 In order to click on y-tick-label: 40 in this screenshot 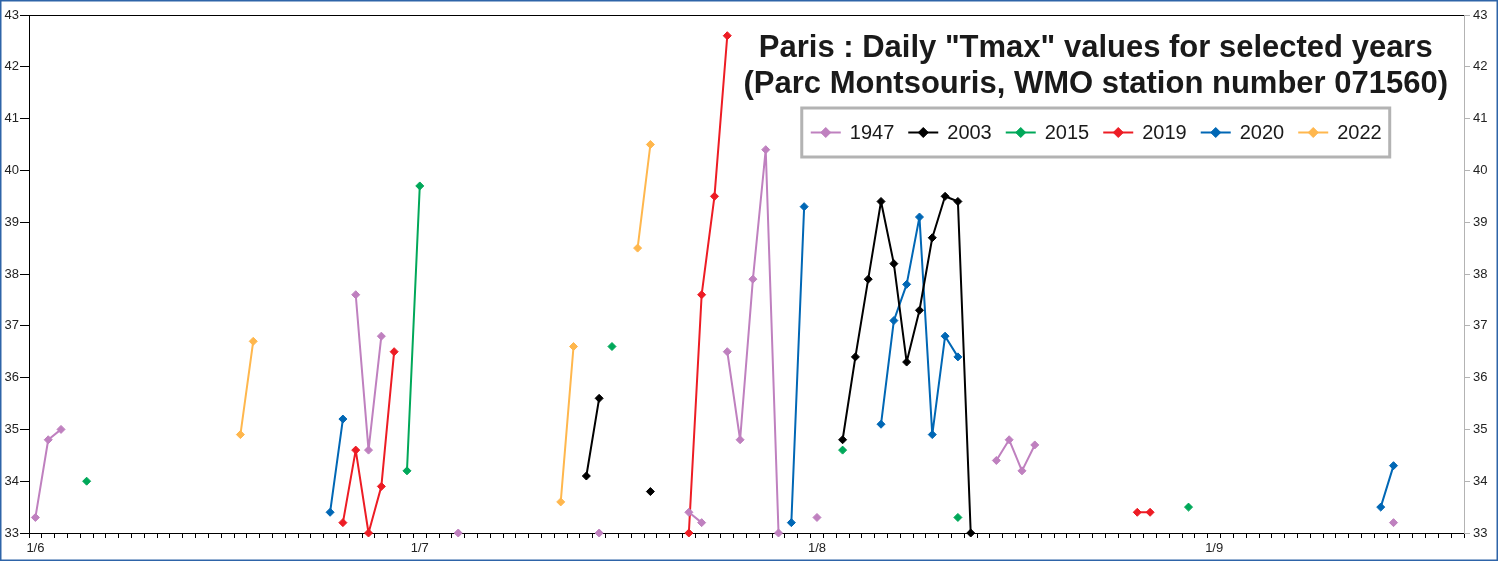, I will do `click(11, 169)`.